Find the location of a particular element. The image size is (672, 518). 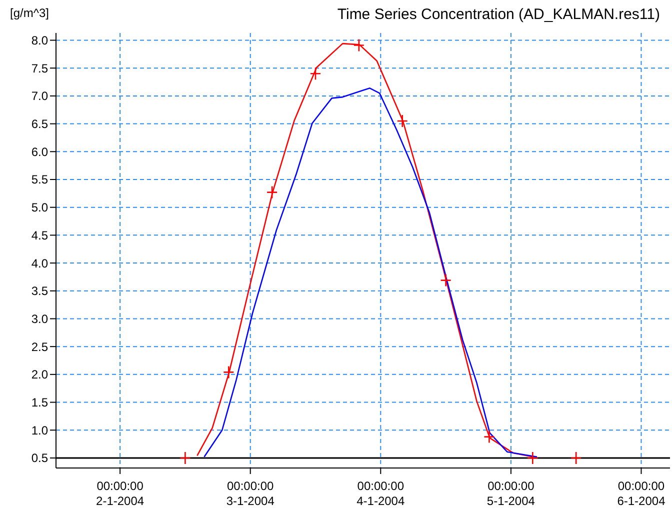

x-tick-label: 00:00:00 2-1-2004 is located at coordinates (120, 493).